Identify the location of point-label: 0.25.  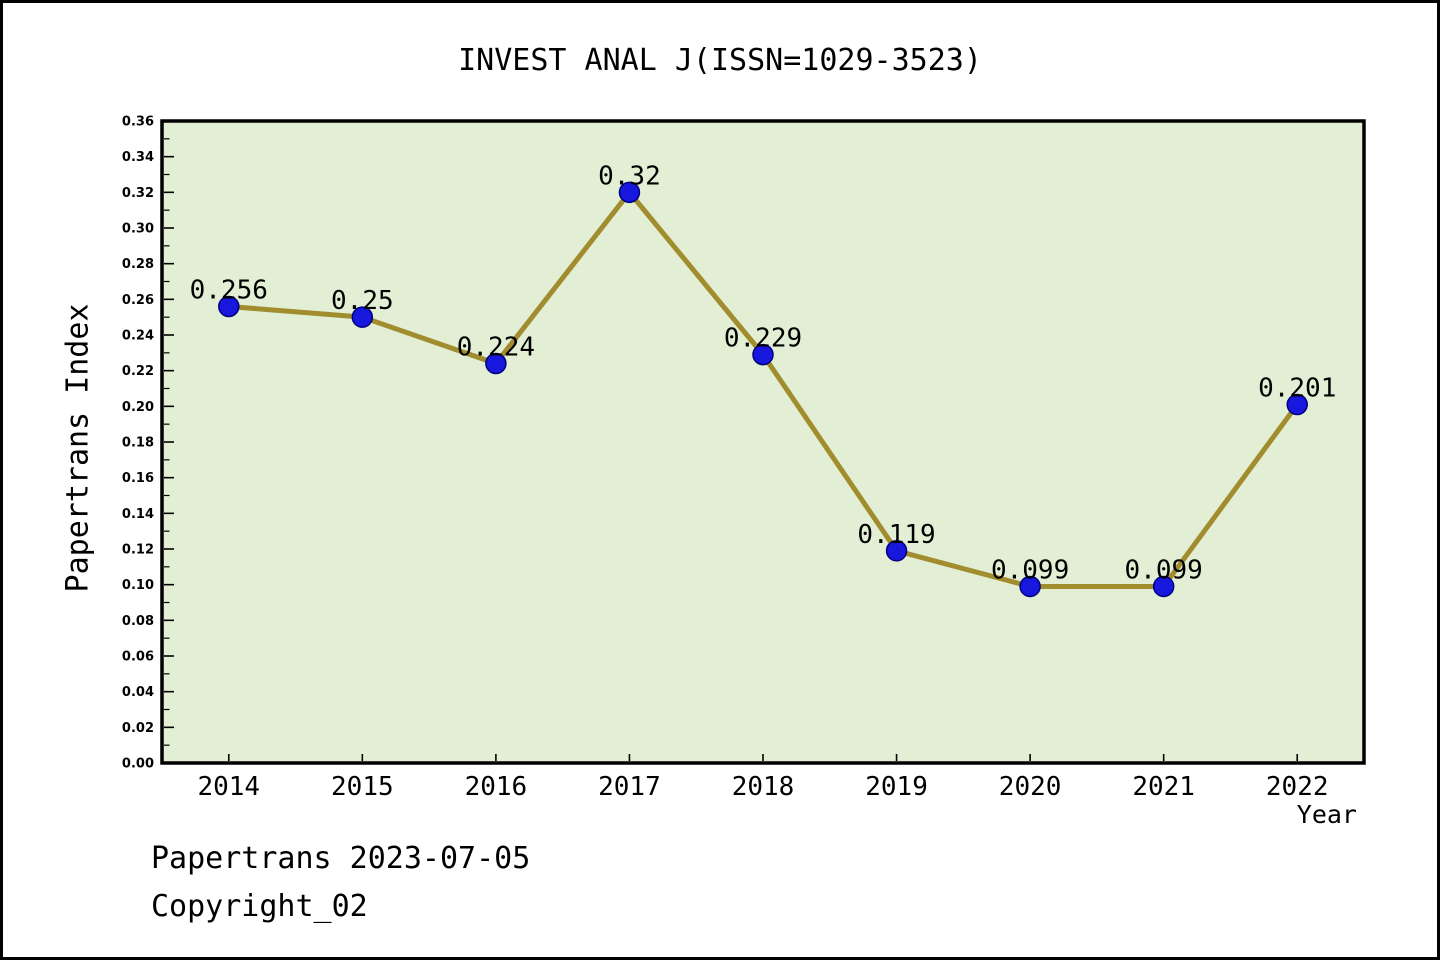
(362, 301).